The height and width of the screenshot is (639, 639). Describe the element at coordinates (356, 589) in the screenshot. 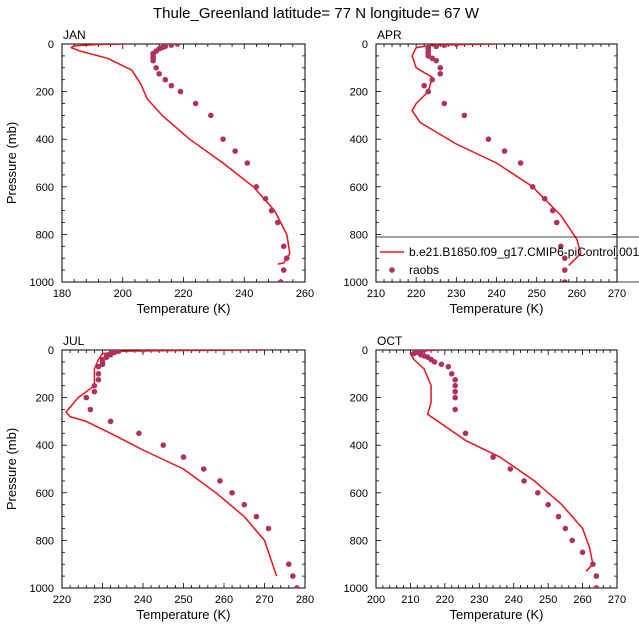

I see `y-tick-label: 1000` at that location.